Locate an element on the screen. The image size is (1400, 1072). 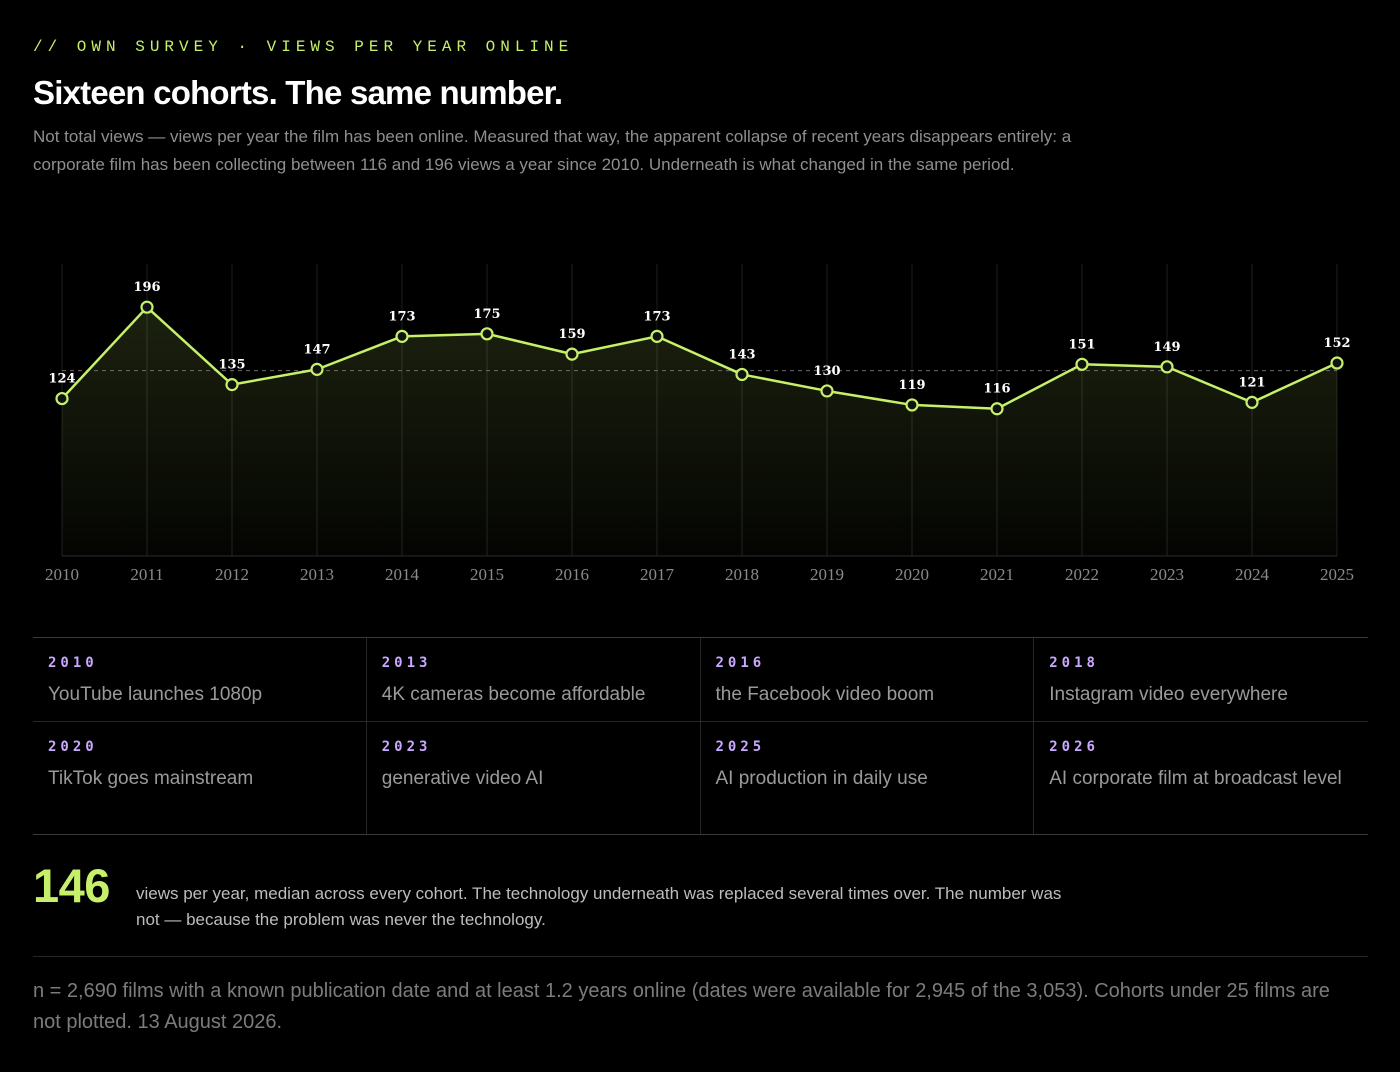
timeline-item: 2010 YouTube launches 1080p is located at coordinates (200, 680).